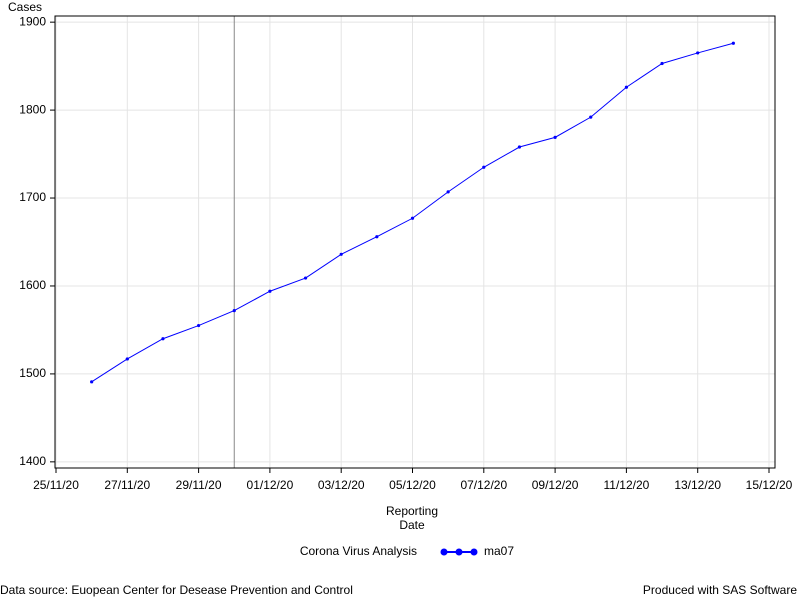  I want to click on y-tick-label: 1500, so click(32, 373).